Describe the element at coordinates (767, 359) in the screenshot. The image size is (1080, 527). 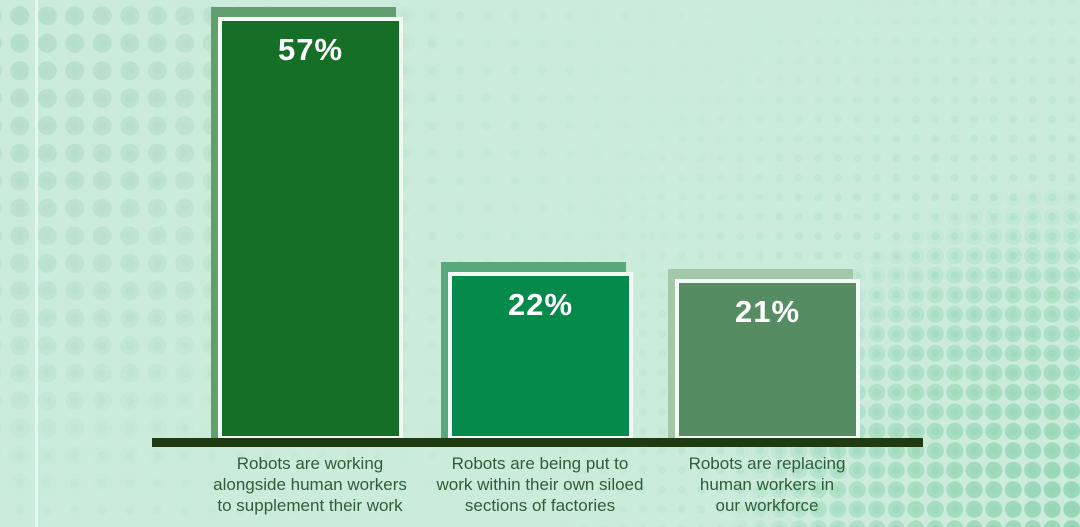
I see `bar-fill: 21%` at that location.